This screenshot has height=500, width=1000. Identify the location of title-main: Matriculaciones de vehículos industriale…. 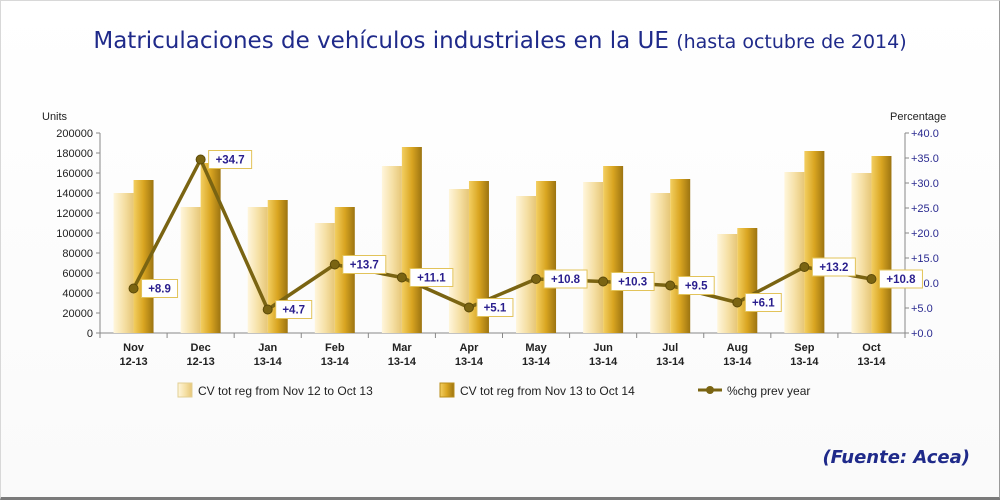
(381, 41).